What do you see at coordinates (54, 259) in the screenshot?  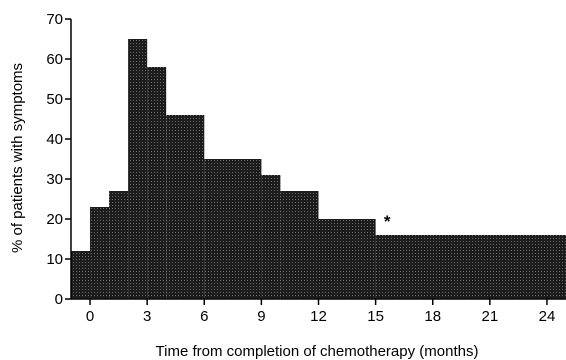 I see `y-tick-label: 10` at bounding box center [54, 259].